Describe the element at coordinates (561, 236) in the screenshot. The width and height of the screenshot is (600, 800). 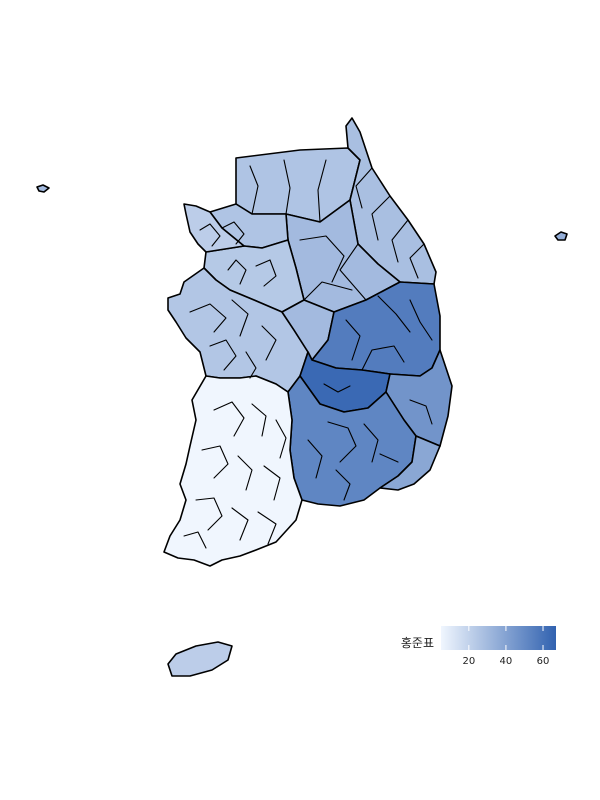
I see `ulleung` at that location.